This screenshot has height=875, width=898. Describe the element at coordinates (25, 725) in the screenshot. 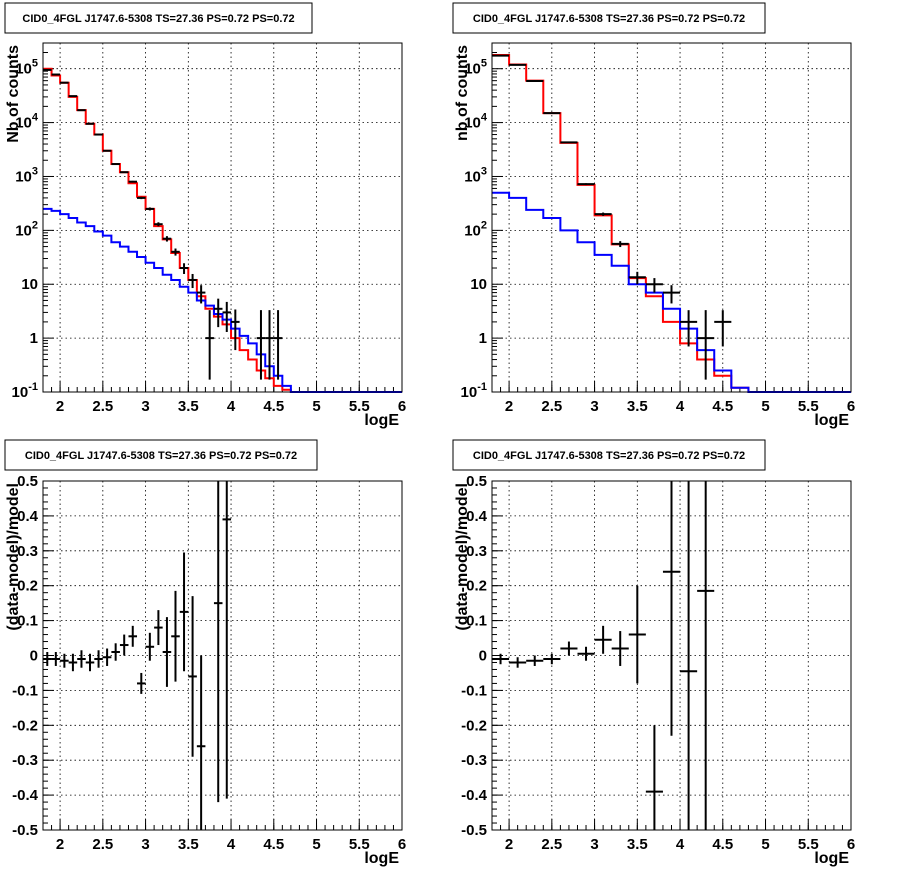

I see `y-tick-label: -0.2` at that location.